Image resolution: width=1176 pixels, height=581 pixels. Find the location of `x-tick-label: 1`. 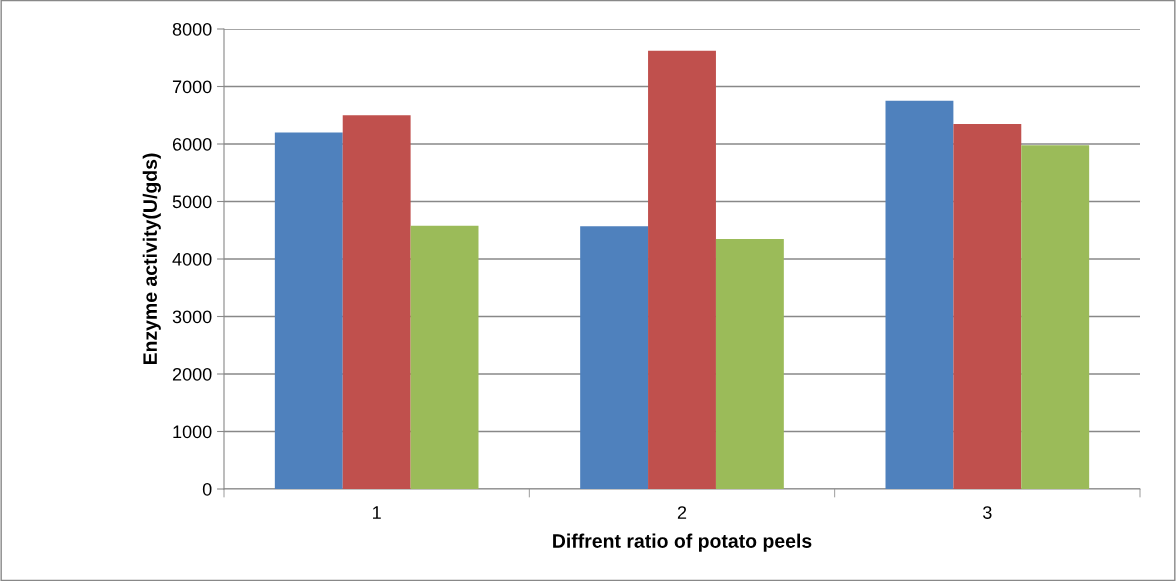

x-tick-label: 1 is located at coordinates (377, 512).